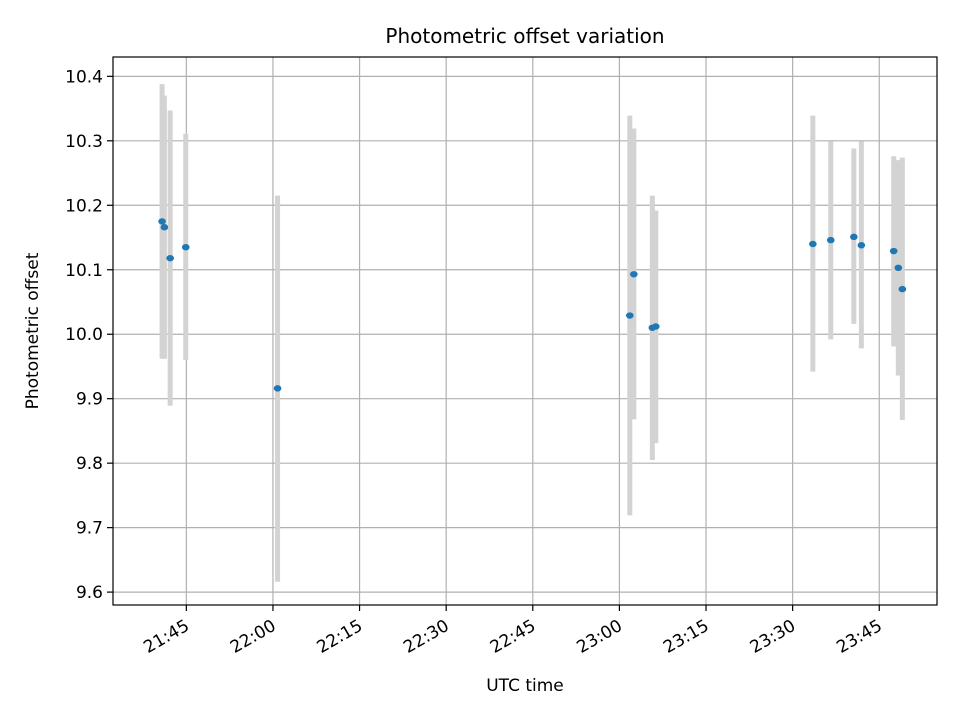  What do you see at coordinates (773, 637) in the screenshot?
I see `x-tick-label: 23:30` at bounding box center [773, 637].